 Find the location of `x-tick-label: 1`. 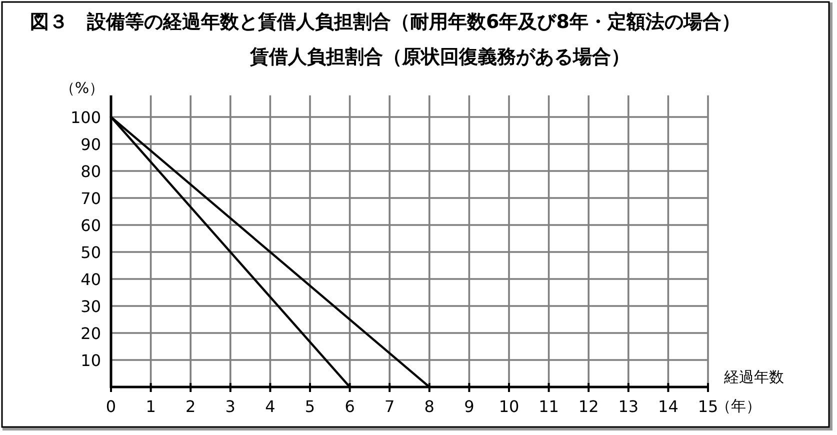

x-tick-label: 1 is located at coordinates (151, 406).